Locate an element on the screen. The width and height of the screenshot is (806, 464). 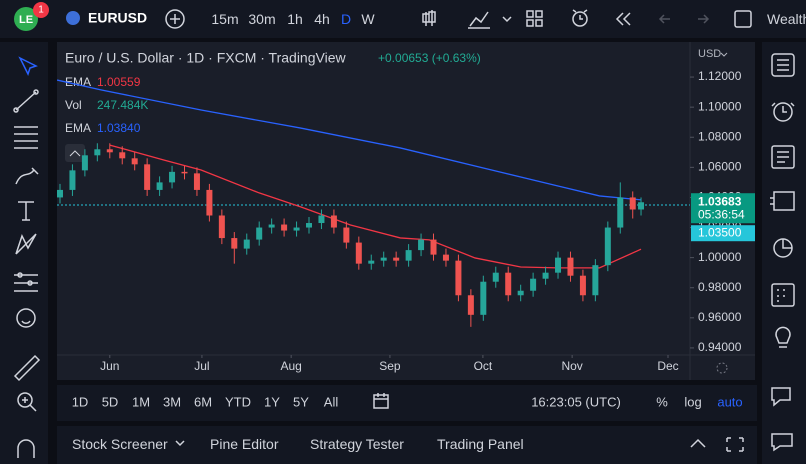
panel-tab: Strategy Tester is located at coordinates (357, 444).